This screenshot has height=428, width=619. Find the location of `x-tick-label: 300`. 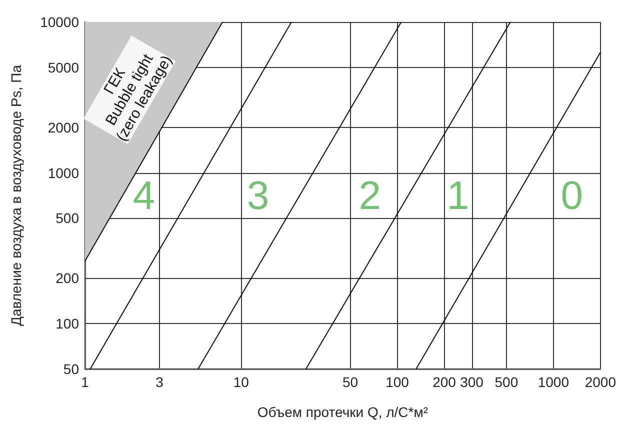

x-tick-label: 300 is located at coordinates (472, 382).